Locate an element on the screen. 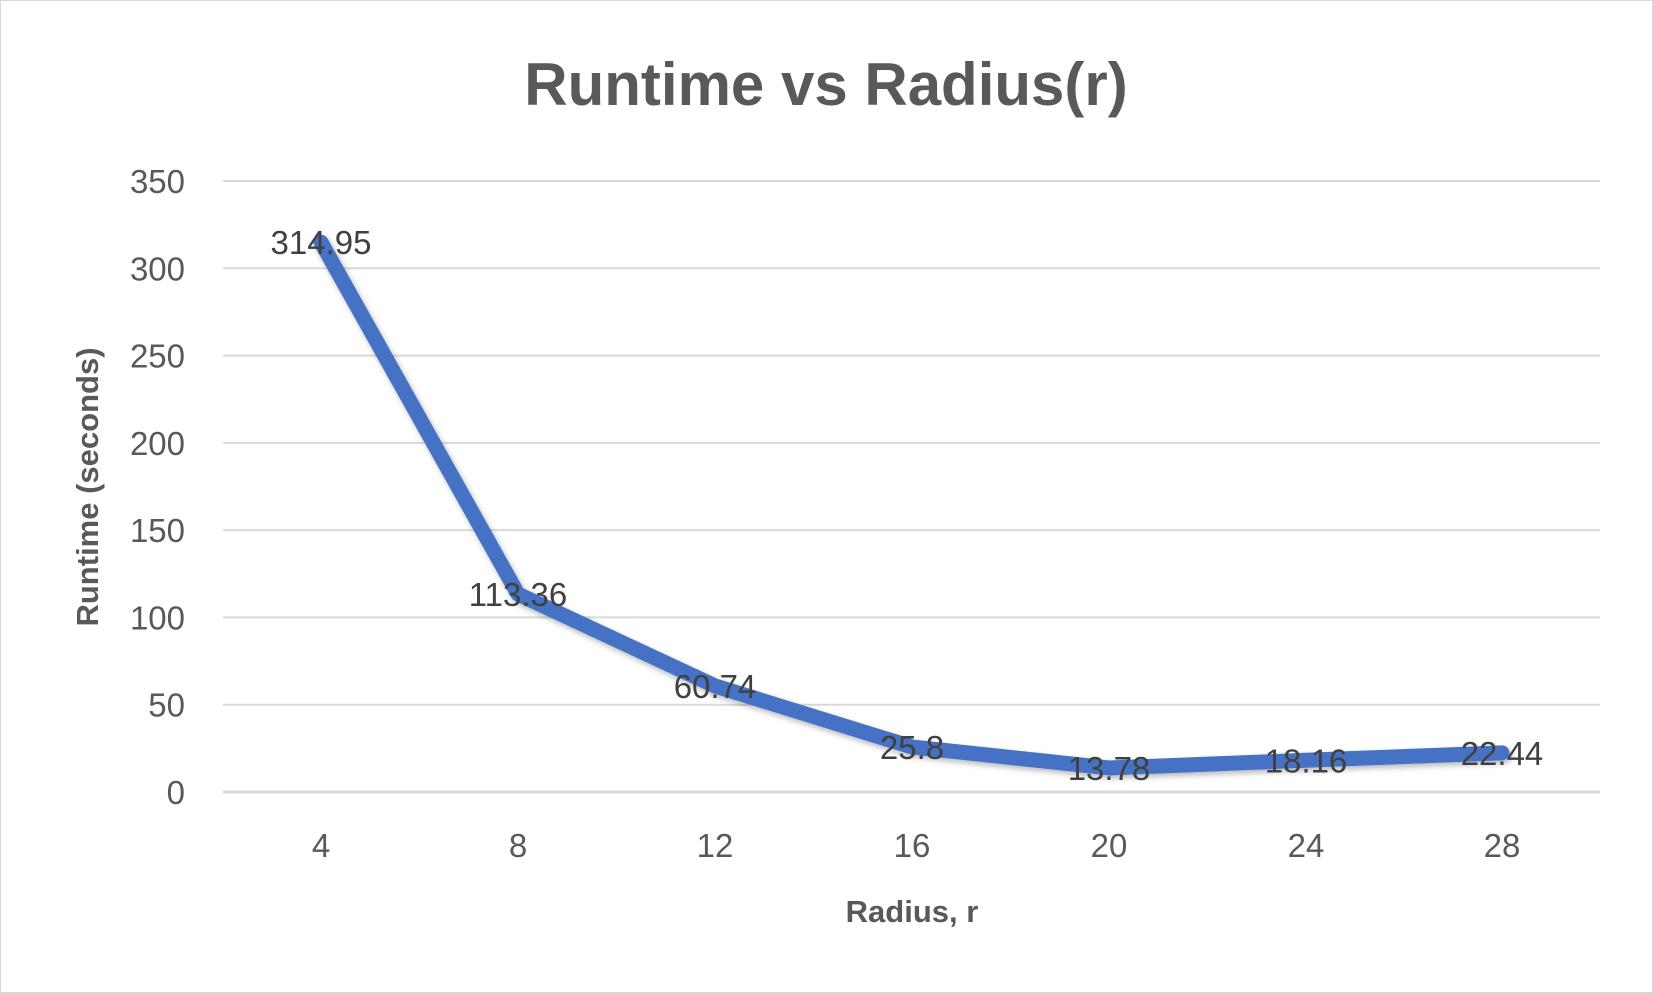 Image resolution: width=1653 pixels, height=993 pixels. y-axis-ticks: 0 50 100 150 200 250 300 350 is located at coordinates (157, 487).